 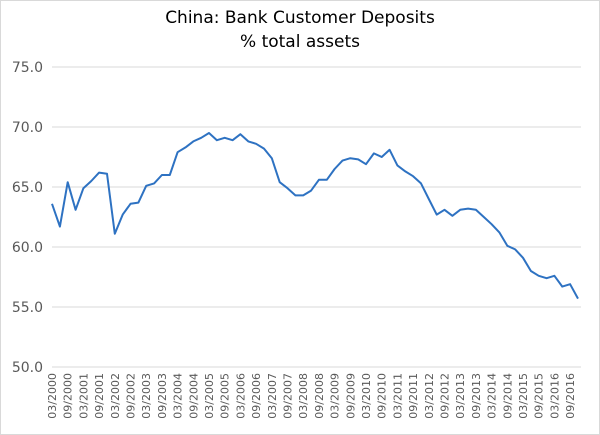 What do you see at coordinates (300, 42) in the screenshot?
I see `chart-subtitle: % total assets` at bounding box center [300, 42].